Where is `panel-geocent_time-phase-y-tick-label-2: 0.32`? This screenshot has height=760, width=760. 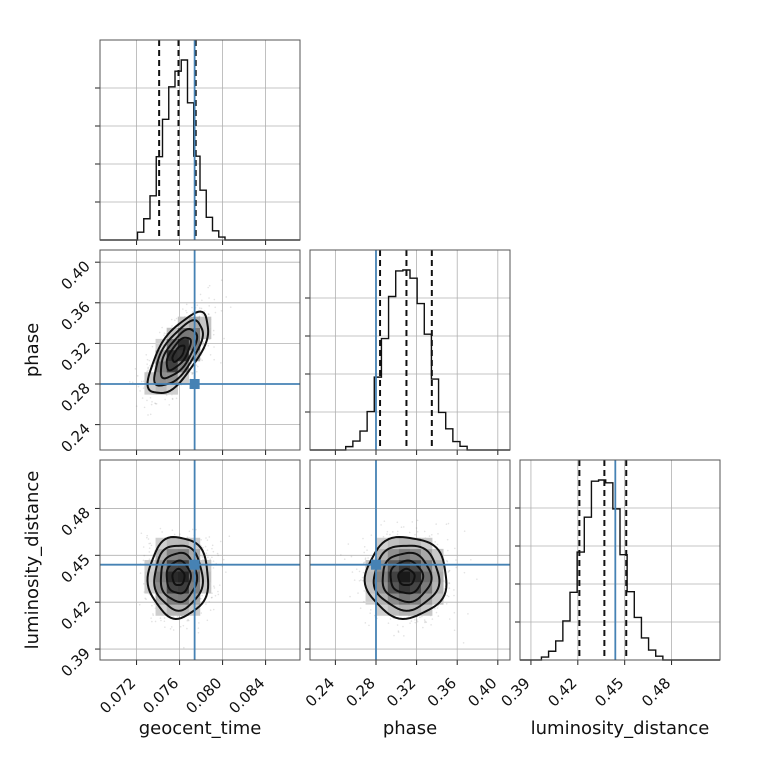 panel-geocent_time-phase-y-tick-label-2: 0.32 is located at coordinates (75, 357).